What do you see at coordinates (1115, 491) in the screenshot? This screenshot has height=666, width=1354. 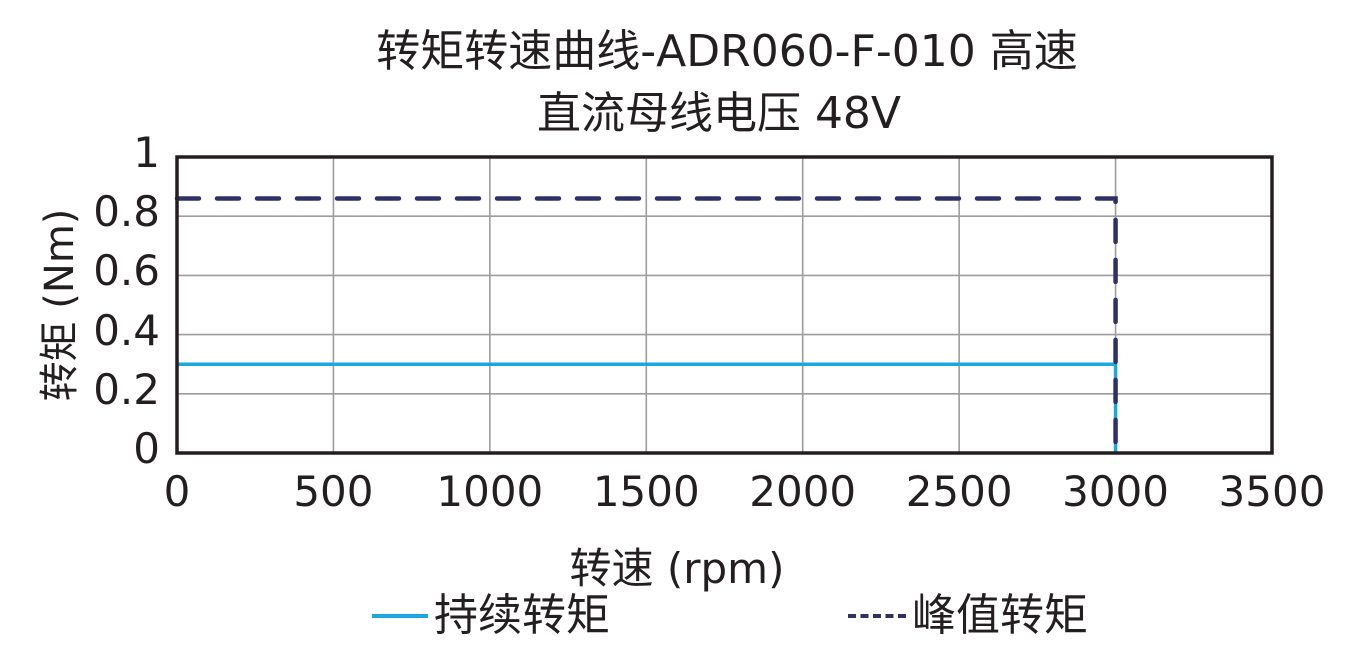 I see `x-tick-label: 3000` at bounding box center [1115, 491].